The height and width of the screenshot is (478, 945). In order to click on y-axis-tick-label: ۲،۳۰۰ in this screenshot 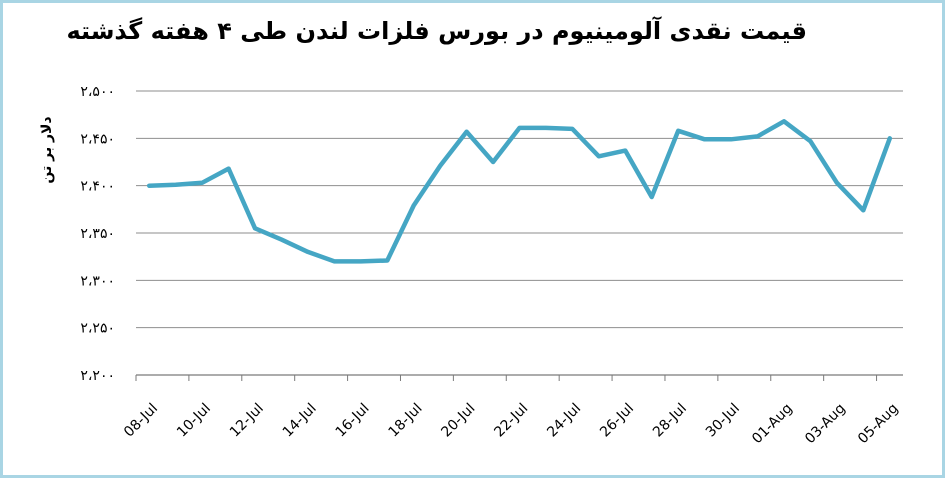, I will do `click(97, 281)`.